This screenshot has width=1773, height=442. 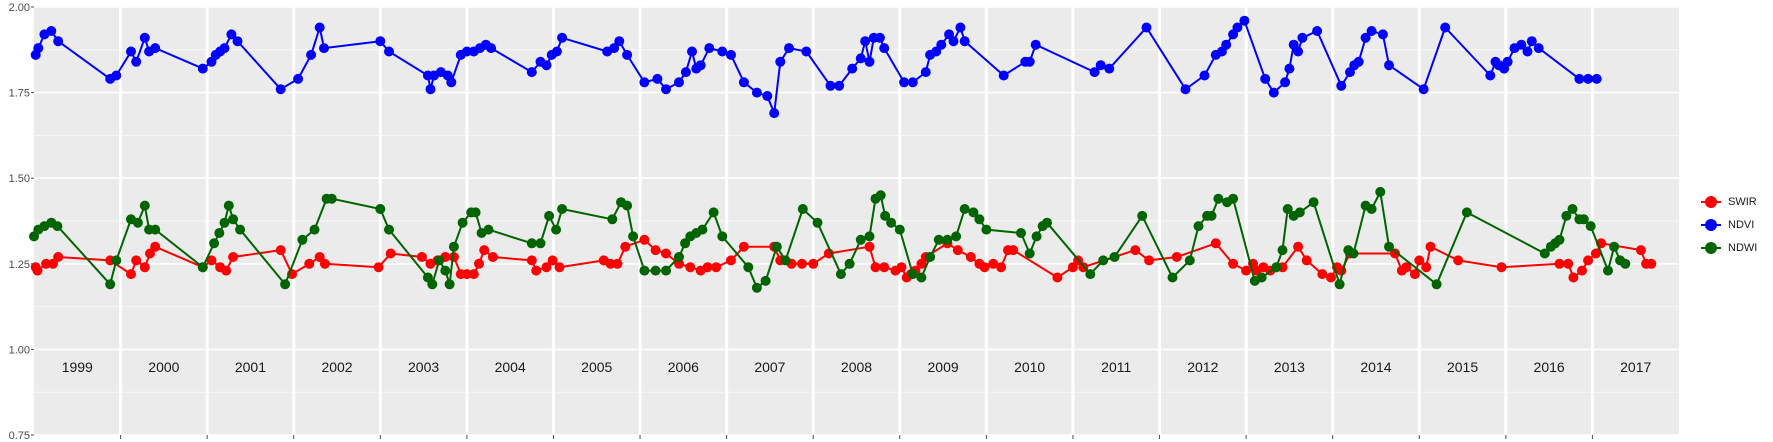 I want to click on legend-key-ndwi, so click(x=1711, y=248).